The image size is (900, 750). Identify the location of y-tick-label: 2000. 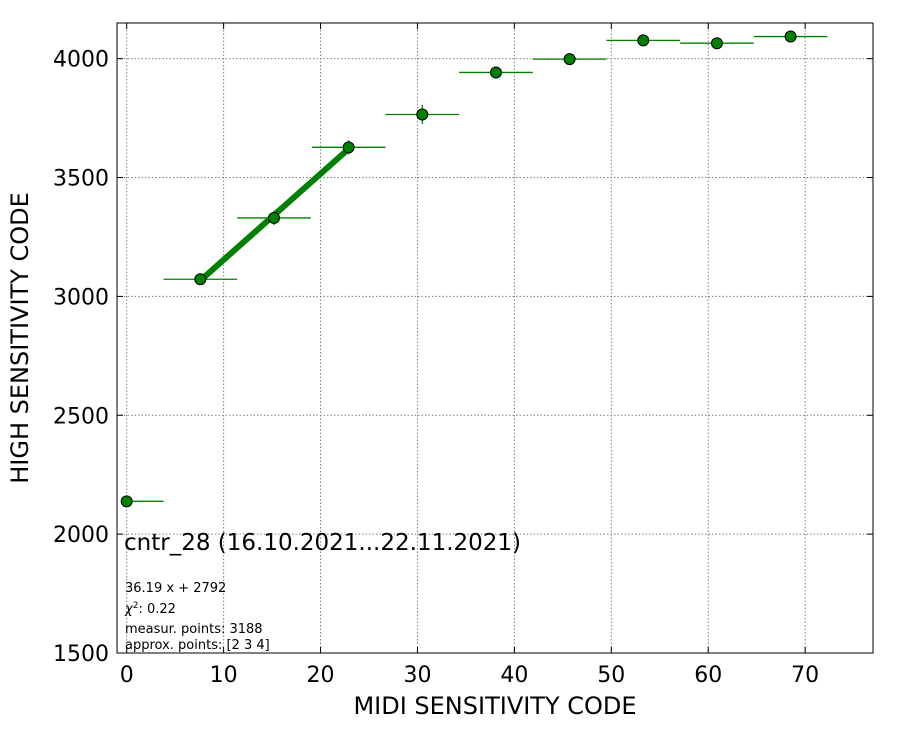
(81, 535).